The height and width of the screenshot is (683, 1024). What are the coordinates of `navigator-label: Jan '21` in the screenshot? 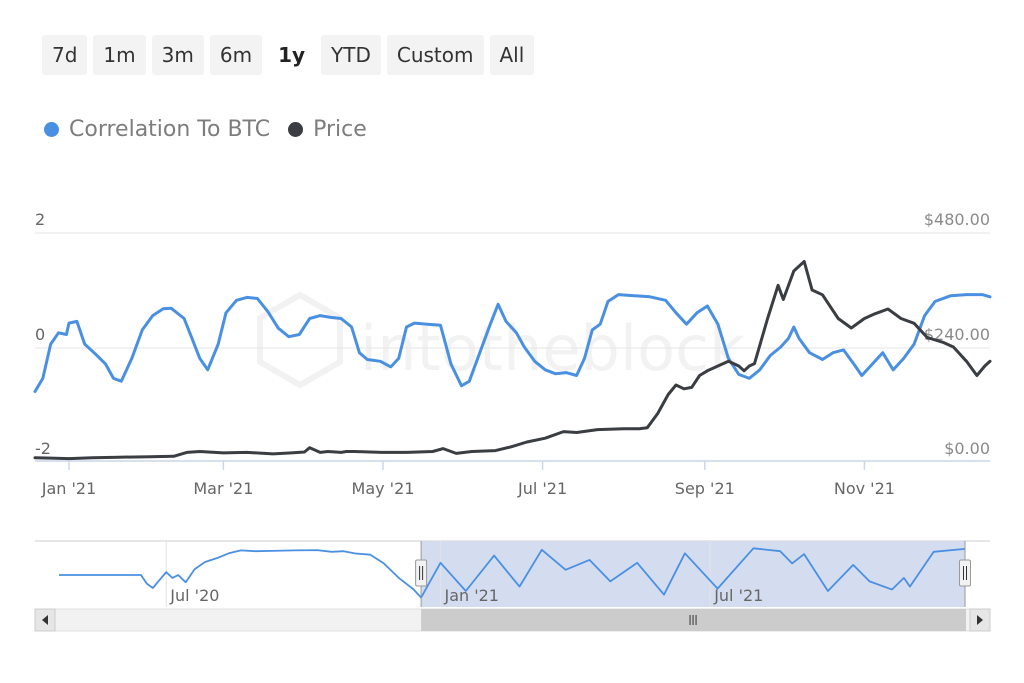 It's located at (471, 595).